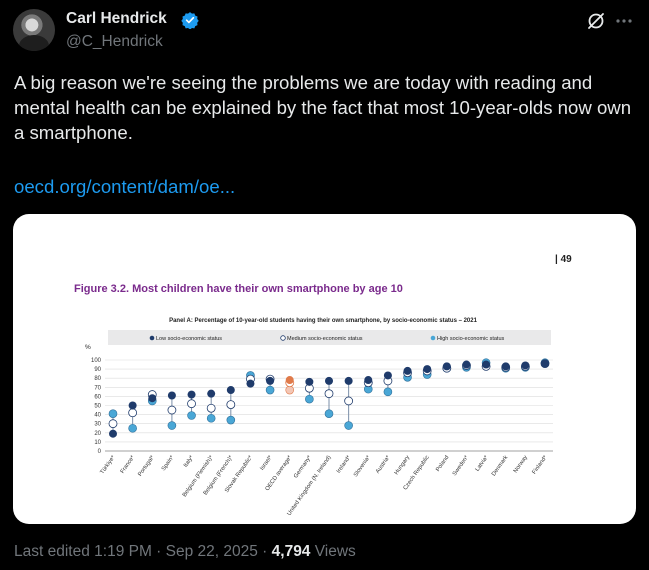 The image size is (649, 570). I want to click on legend-label-medium: Medium socio-economic status, so click(325, 339).